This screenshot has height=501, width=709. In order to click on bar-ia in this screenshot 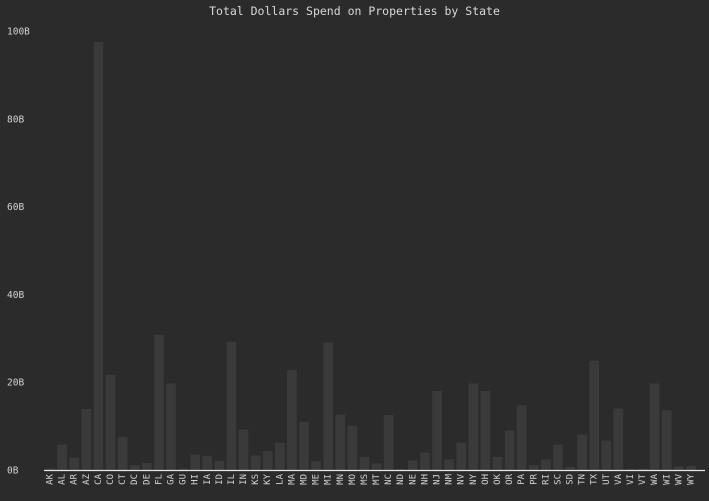, I will do `click(207, 462)`.